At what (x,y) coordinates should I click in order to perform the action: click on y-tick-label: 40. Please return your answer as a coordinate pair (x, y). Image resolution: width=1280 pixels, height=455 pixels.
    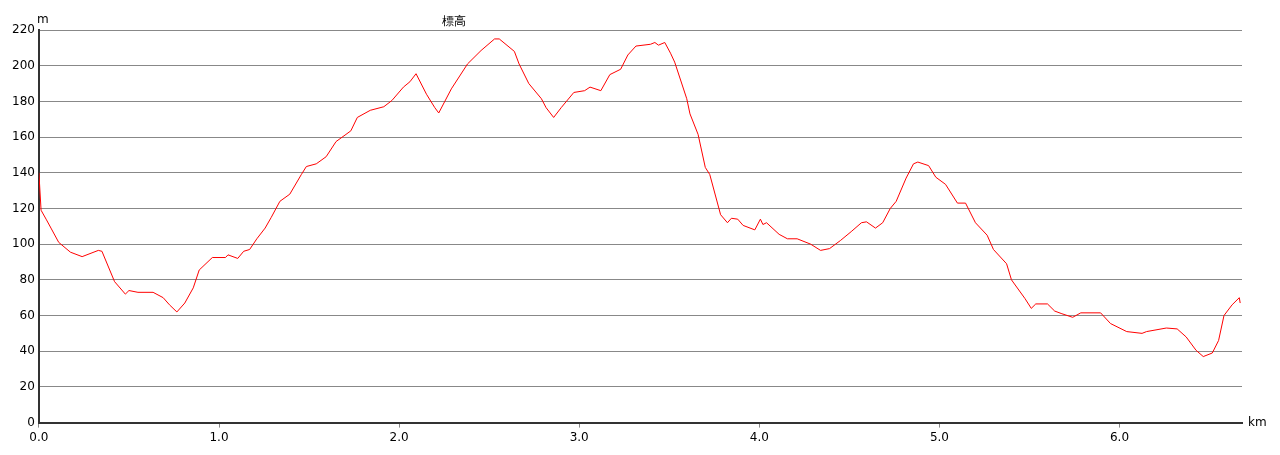
    Looking at the image, I should click on (27, 350).